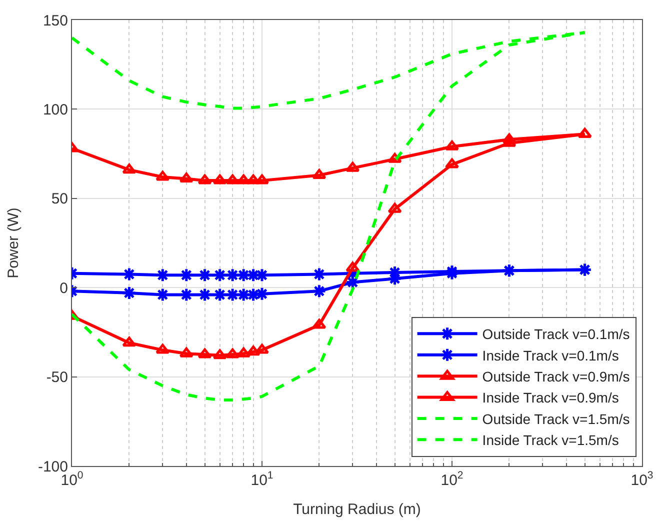 Image resolution: width=665 pixels, height=527 pixels. I want to click on y-tick-label: 0, so click(64, 288).